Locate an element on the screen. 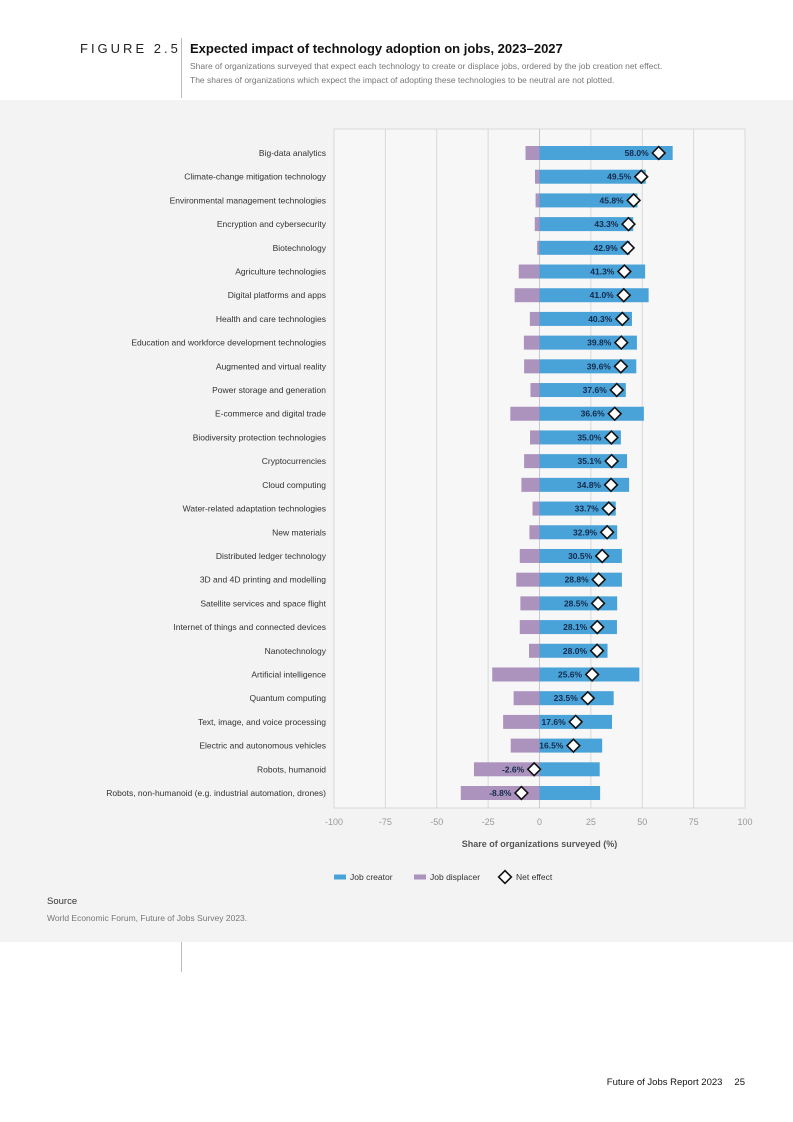 The width and height of the screenshot is (793, 1122). legend-net-marker is located at coordinates (505, 877).